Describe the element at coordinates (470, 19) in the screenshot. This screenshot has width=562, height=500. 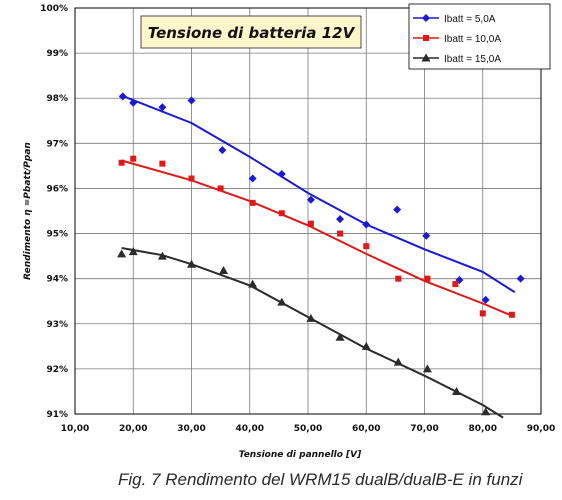
I see `legend-label: Ibatt = 5,0A` at that location.